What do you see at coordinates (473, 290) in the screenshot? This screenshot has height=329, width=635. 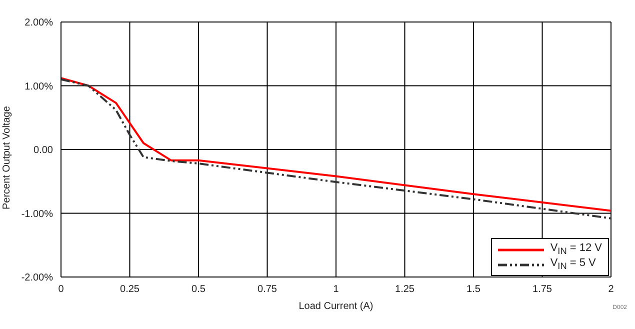 I see `x-tick-label: 1.5` at bounding box center [473, 290].